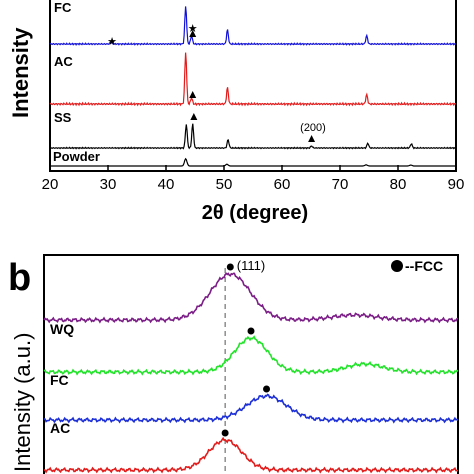 The height and width of the screenshot is (474, 474). Describe the element at coordinates (60, 428) in the screenshot. I see `series-label-b-ac: AC` at that location.